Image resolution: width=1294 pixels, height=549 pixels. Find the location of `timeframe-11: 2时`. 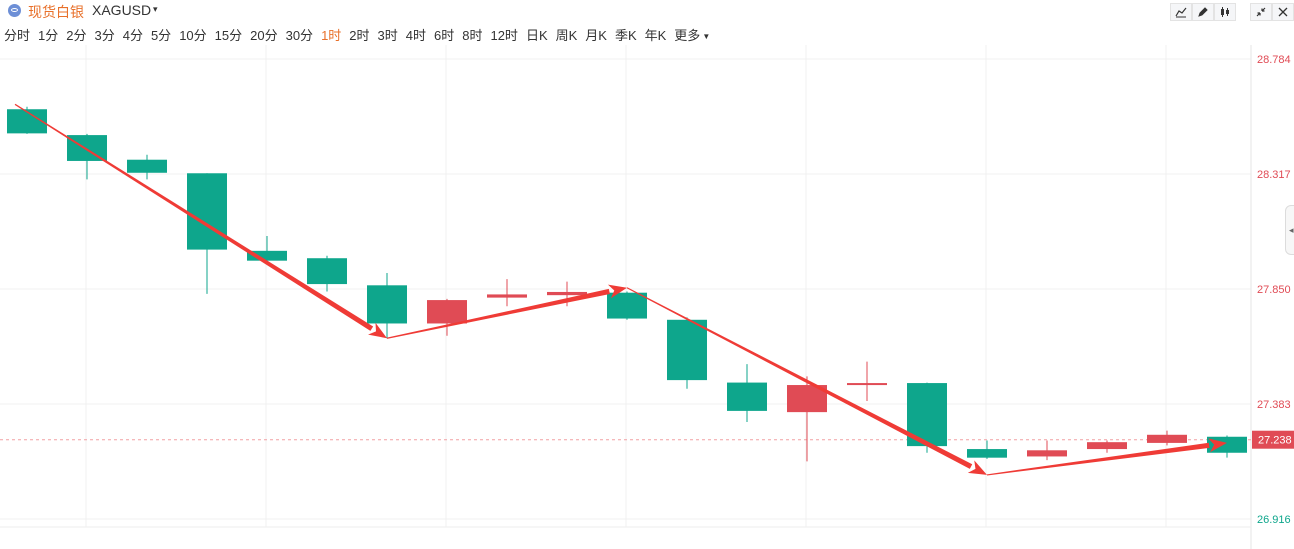

timeframe-11: 2时 is located at coordinates (359, 35).